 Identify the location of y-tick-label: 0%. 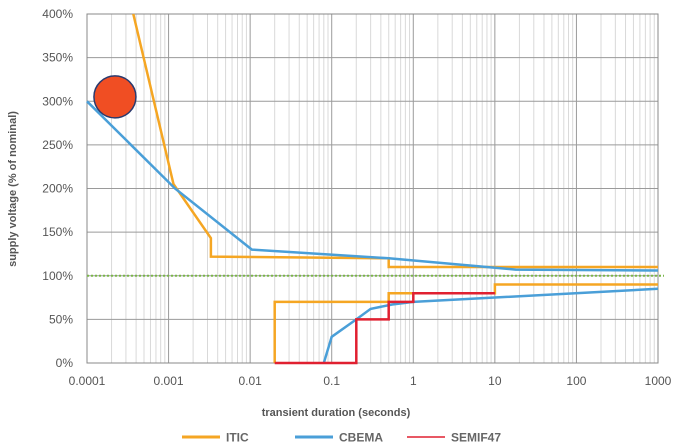
(65, 363).